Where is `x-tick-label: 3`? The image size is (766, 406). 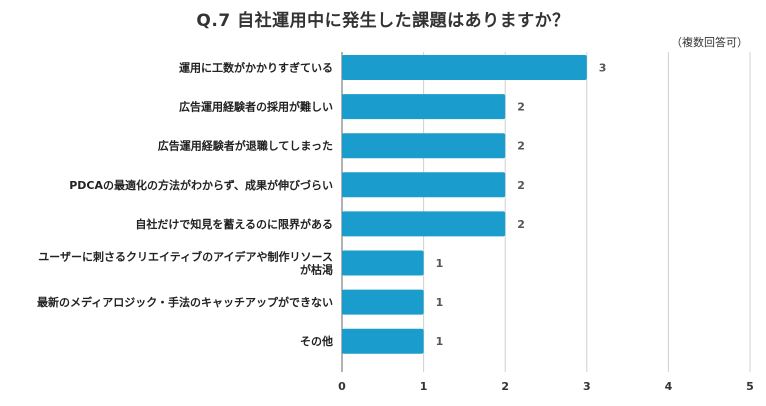
x-tick-label: 3 is located at coordinates (587, 386).